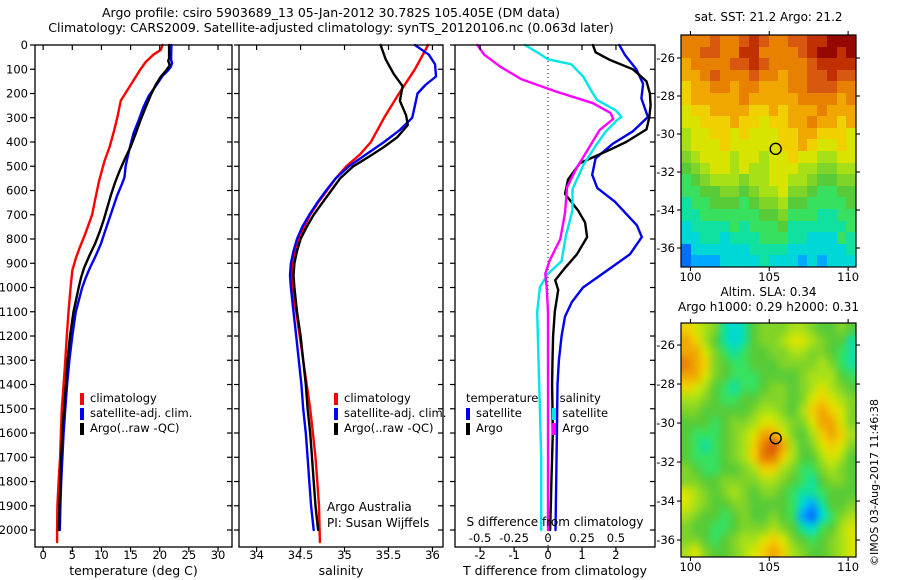  I want to click on x-tick-label: -2, so click(479, 555).